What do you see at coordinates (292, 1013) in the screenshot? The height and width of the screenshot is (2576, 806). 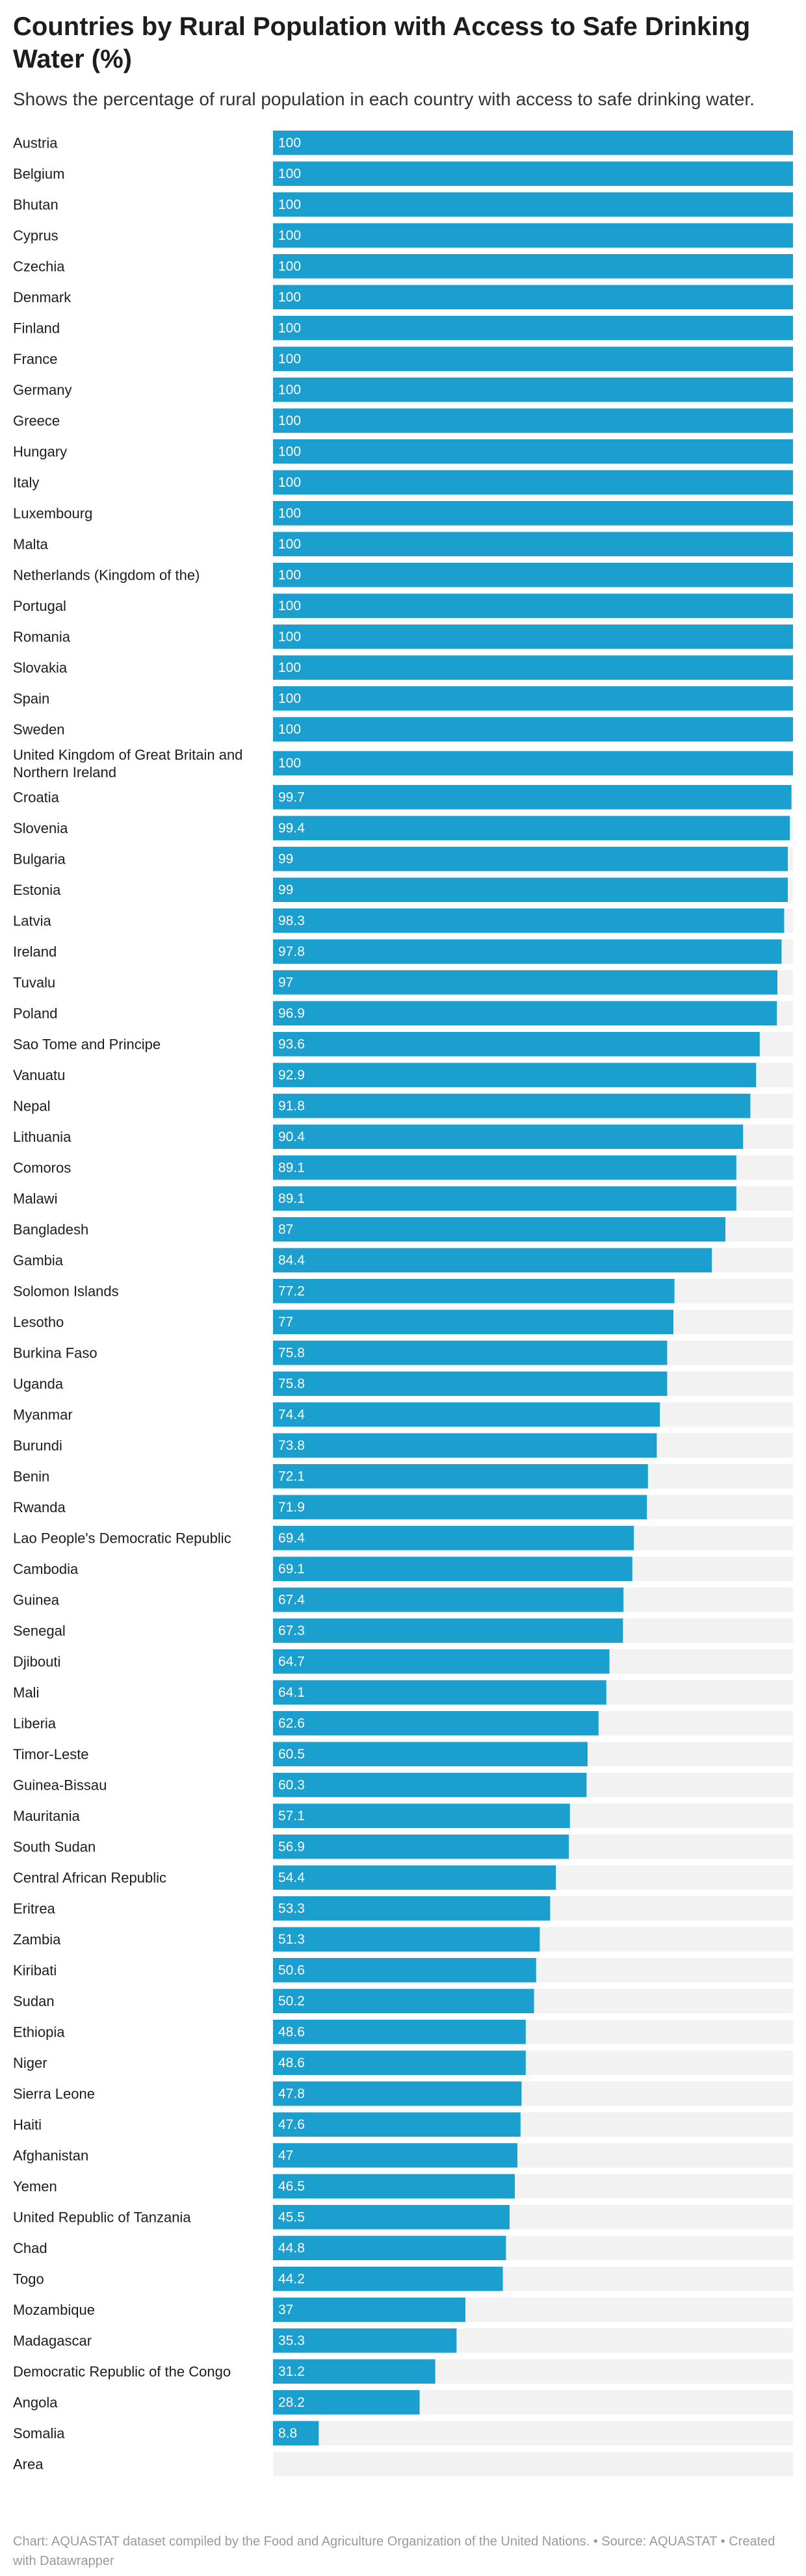 I see `bar-value-poland: 96.9` at bounding box center [292, 1013].